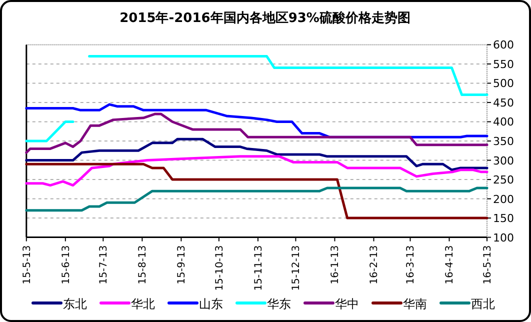 The height and width of the screenshot is (322, 531). I want to click on legend-label: 华东, so click(279, 304).